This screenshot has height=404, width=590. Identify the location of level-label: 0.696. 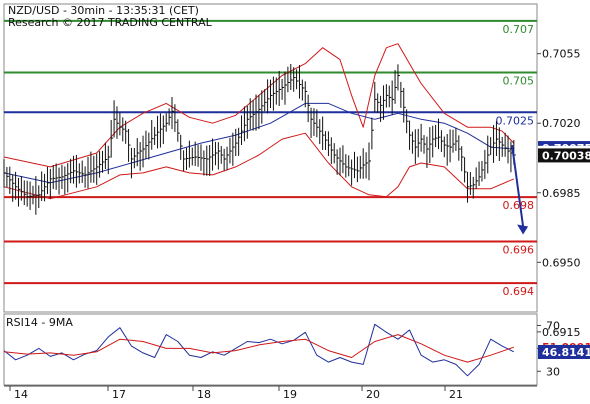
(519, 249).